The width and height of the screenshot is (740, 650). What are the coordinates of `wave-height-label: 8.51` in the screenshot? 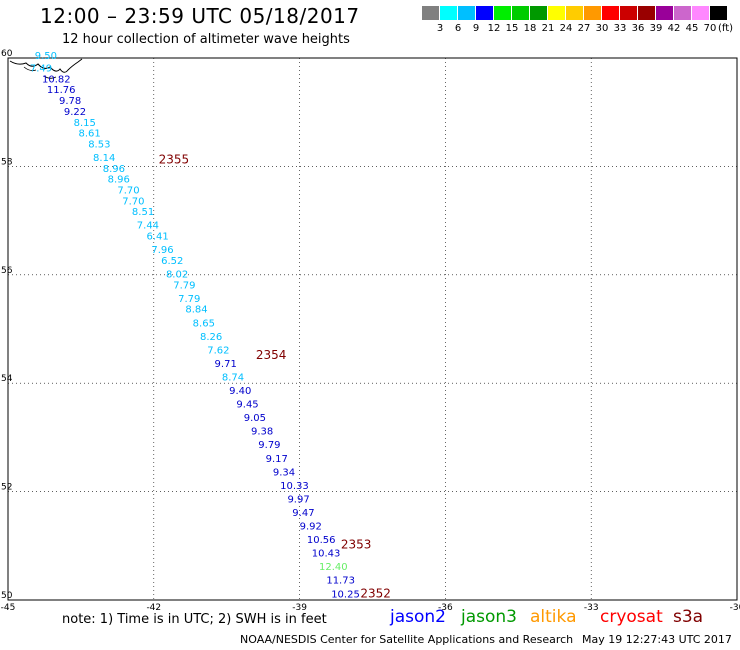 It's located at (143, 212).